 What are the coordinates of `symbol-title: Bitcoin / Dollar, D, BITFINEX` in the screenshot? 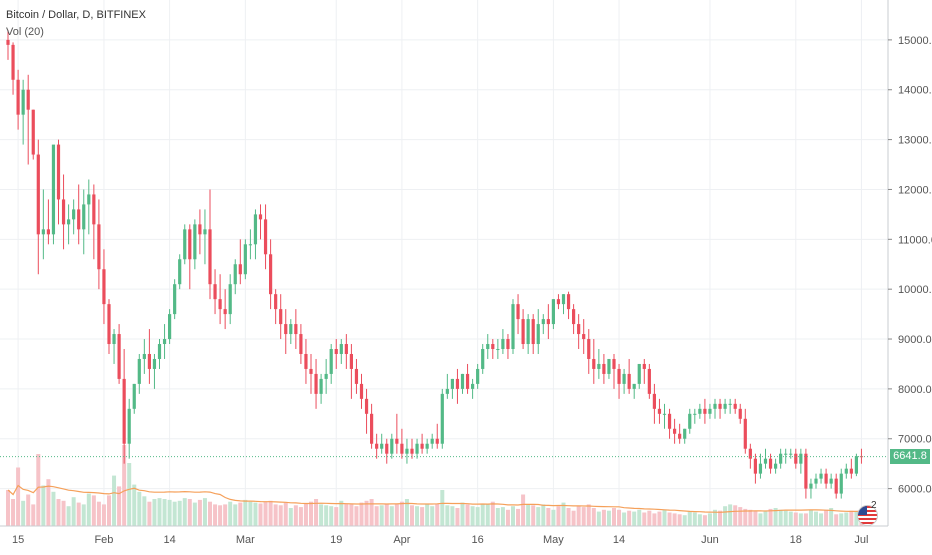 It's located at (76, 15).